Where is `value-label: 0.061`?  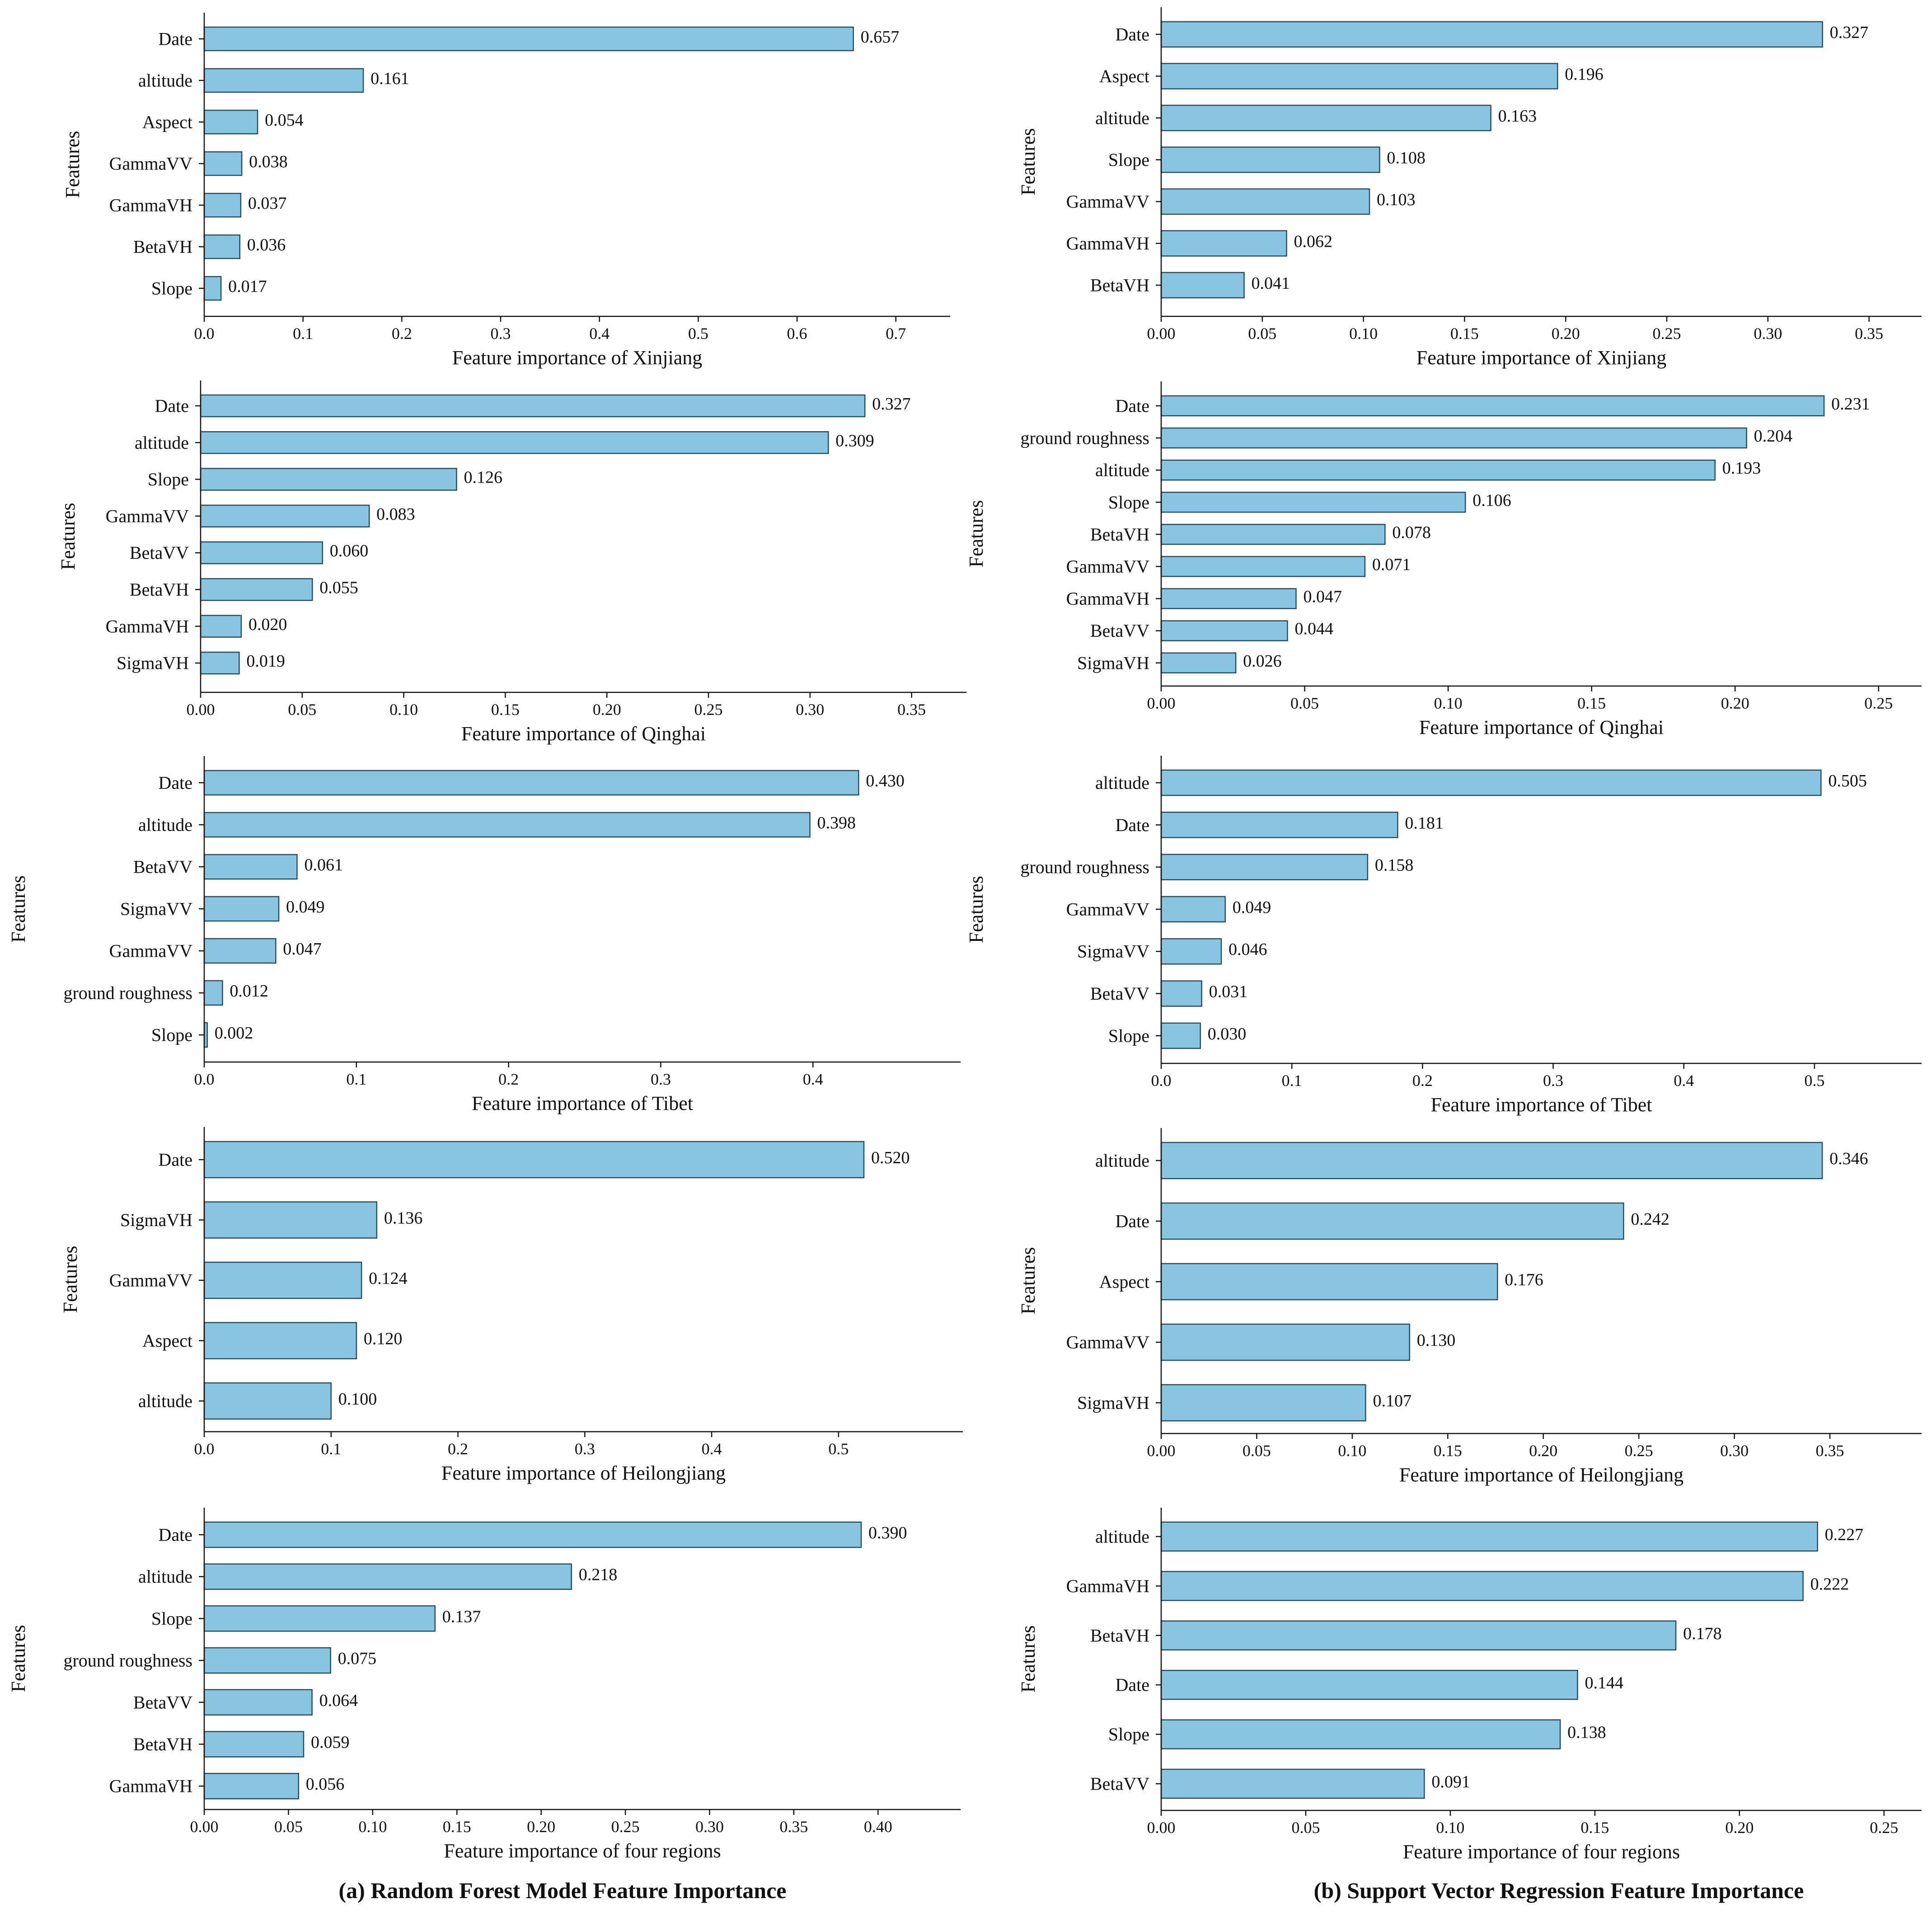 value-label: 0.061 is located at coordinates (323, 864).